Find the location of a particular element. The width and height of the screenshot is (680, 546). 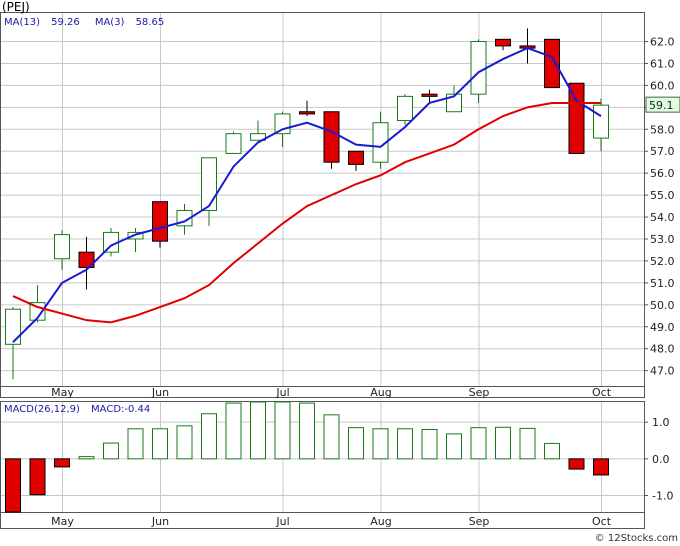

last-price-box is located at coordinates (662, 104).